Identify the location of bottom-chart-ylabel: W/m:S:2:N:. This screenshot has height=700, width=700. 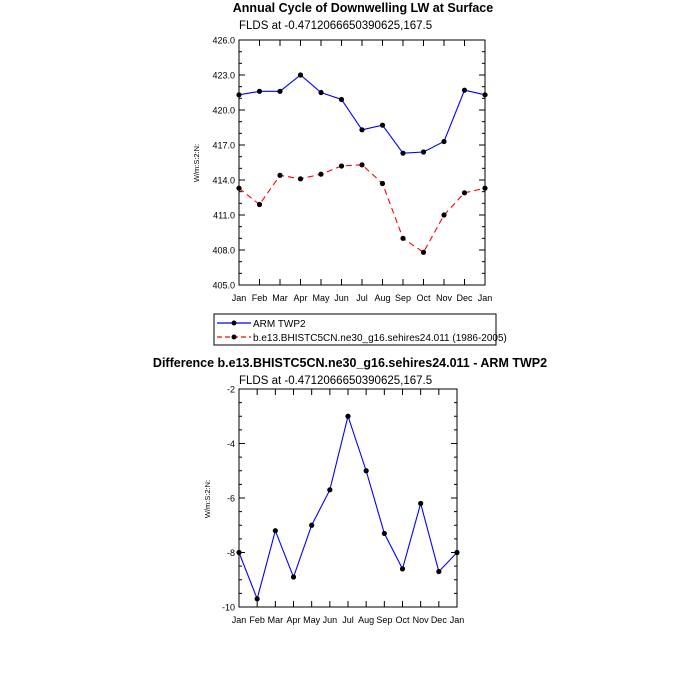
(207, 499).